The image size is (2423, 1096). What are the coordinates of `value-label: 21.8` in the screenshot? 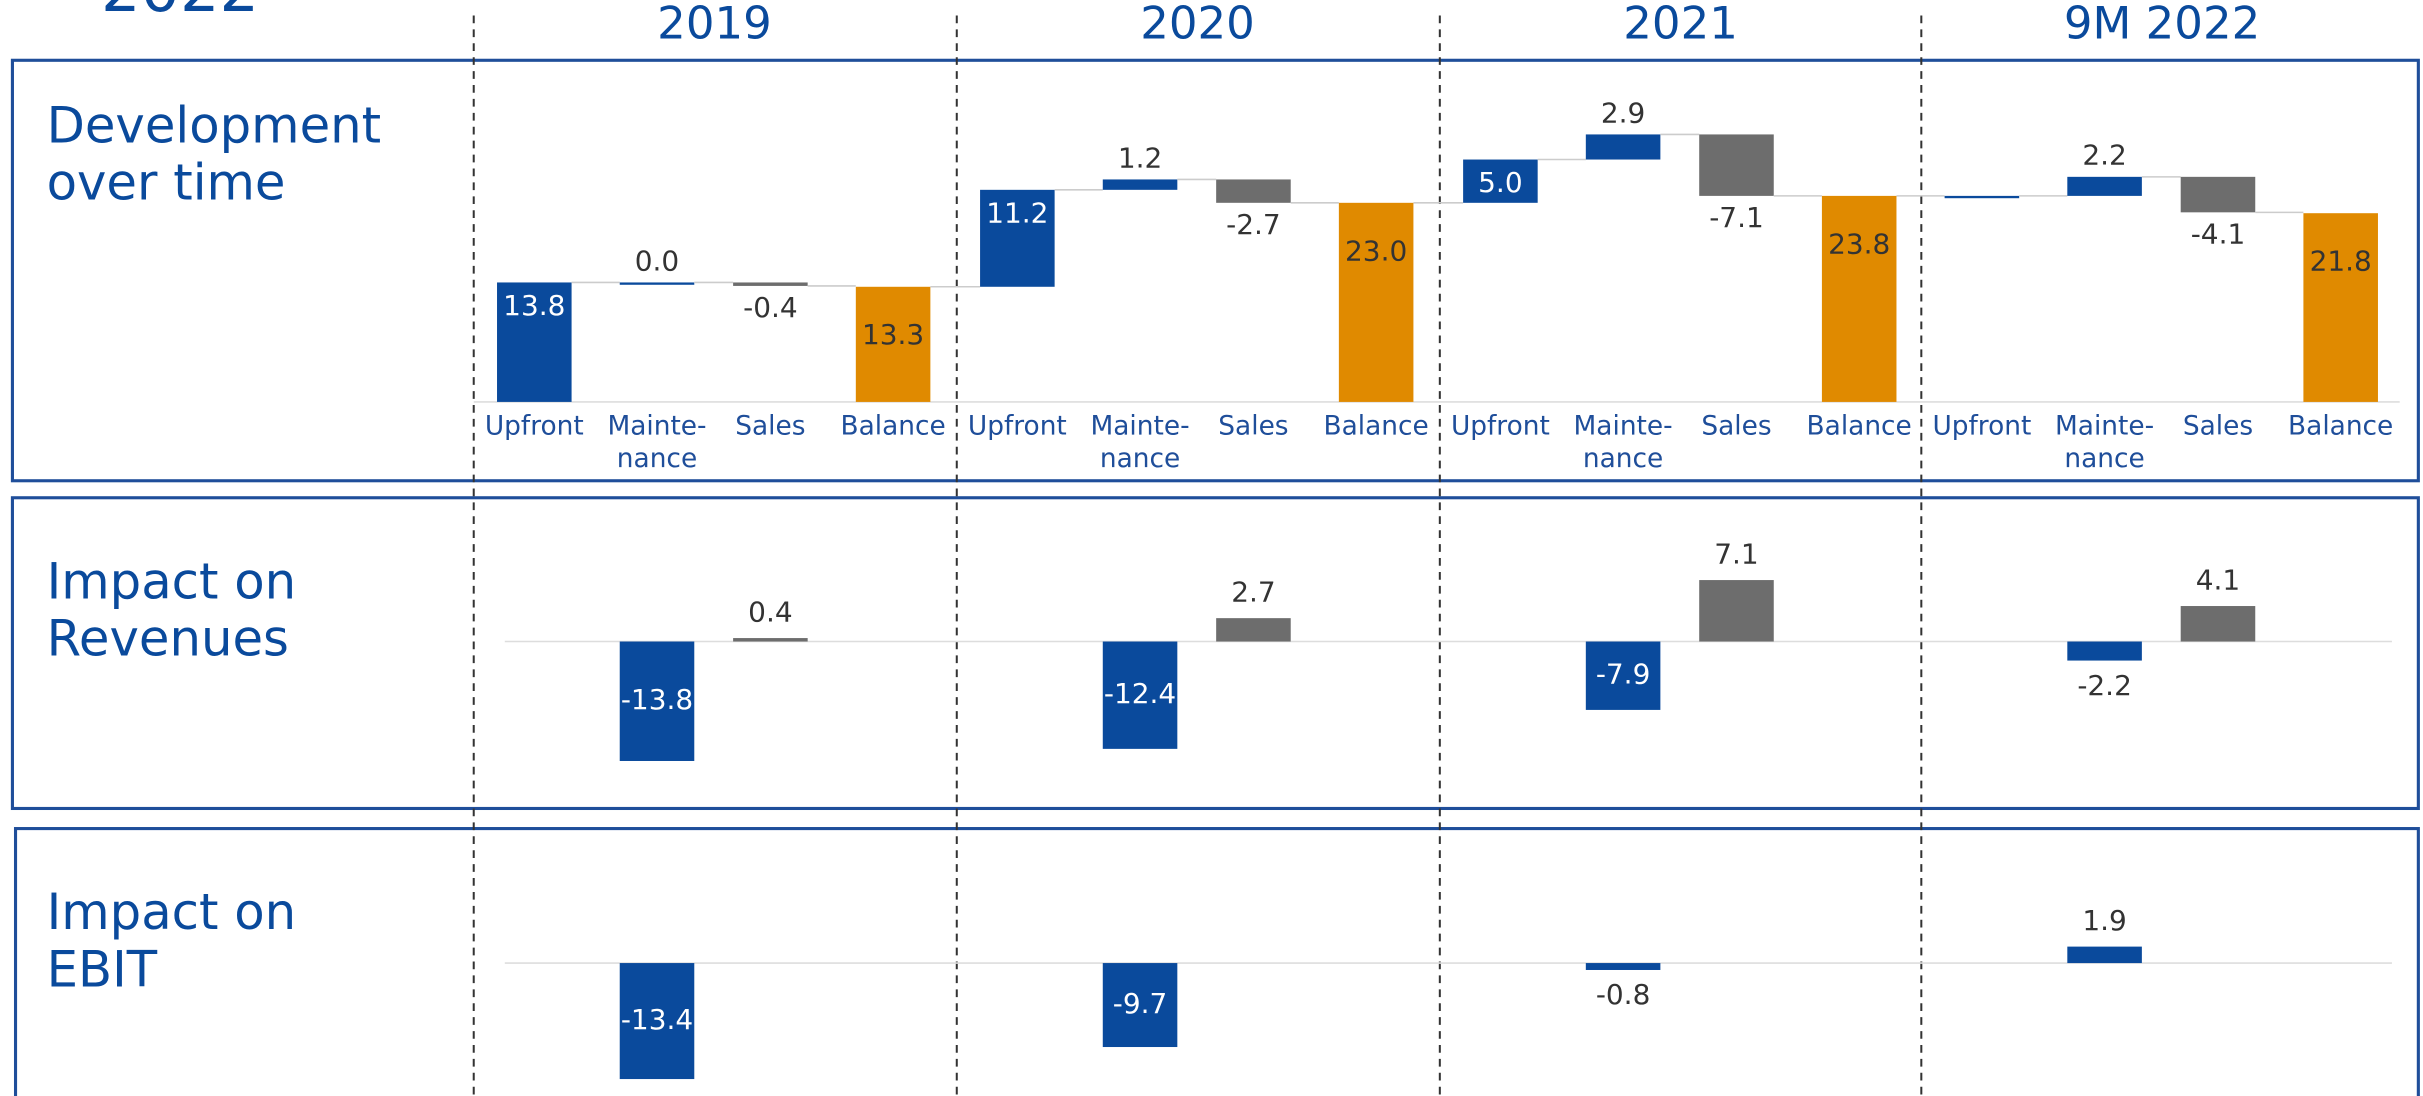 It's located at (2341, 261).